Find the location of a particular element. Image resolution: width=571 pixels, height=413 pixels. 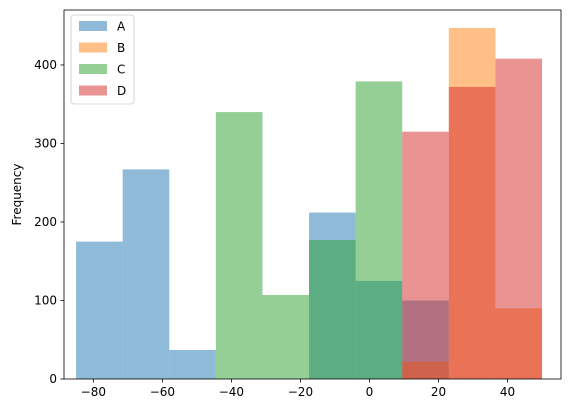

y-axis: 0 100 200 300 400 is located at coordinates (49, 222).